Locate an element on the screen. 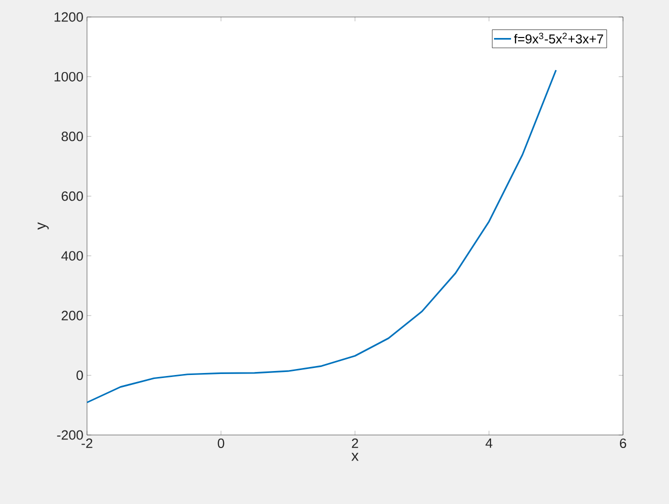 This screenshot has height=504, width=669. legend-label: f=9x$^{3}$-5x$^{2}$+3x+7 is located at coordinates (559, 38).